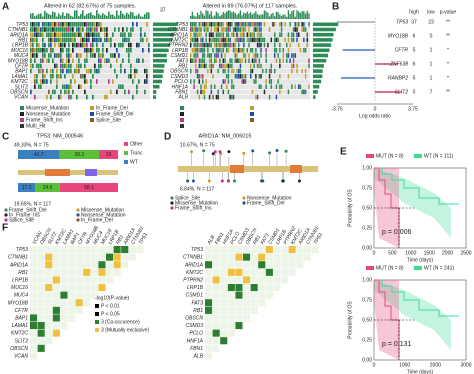 The image size is (474, 374). What do you see at coordinates (178, 46) in the screenshot?
I see `gene-label: PTPRN2` at bounding box center [178, 46].